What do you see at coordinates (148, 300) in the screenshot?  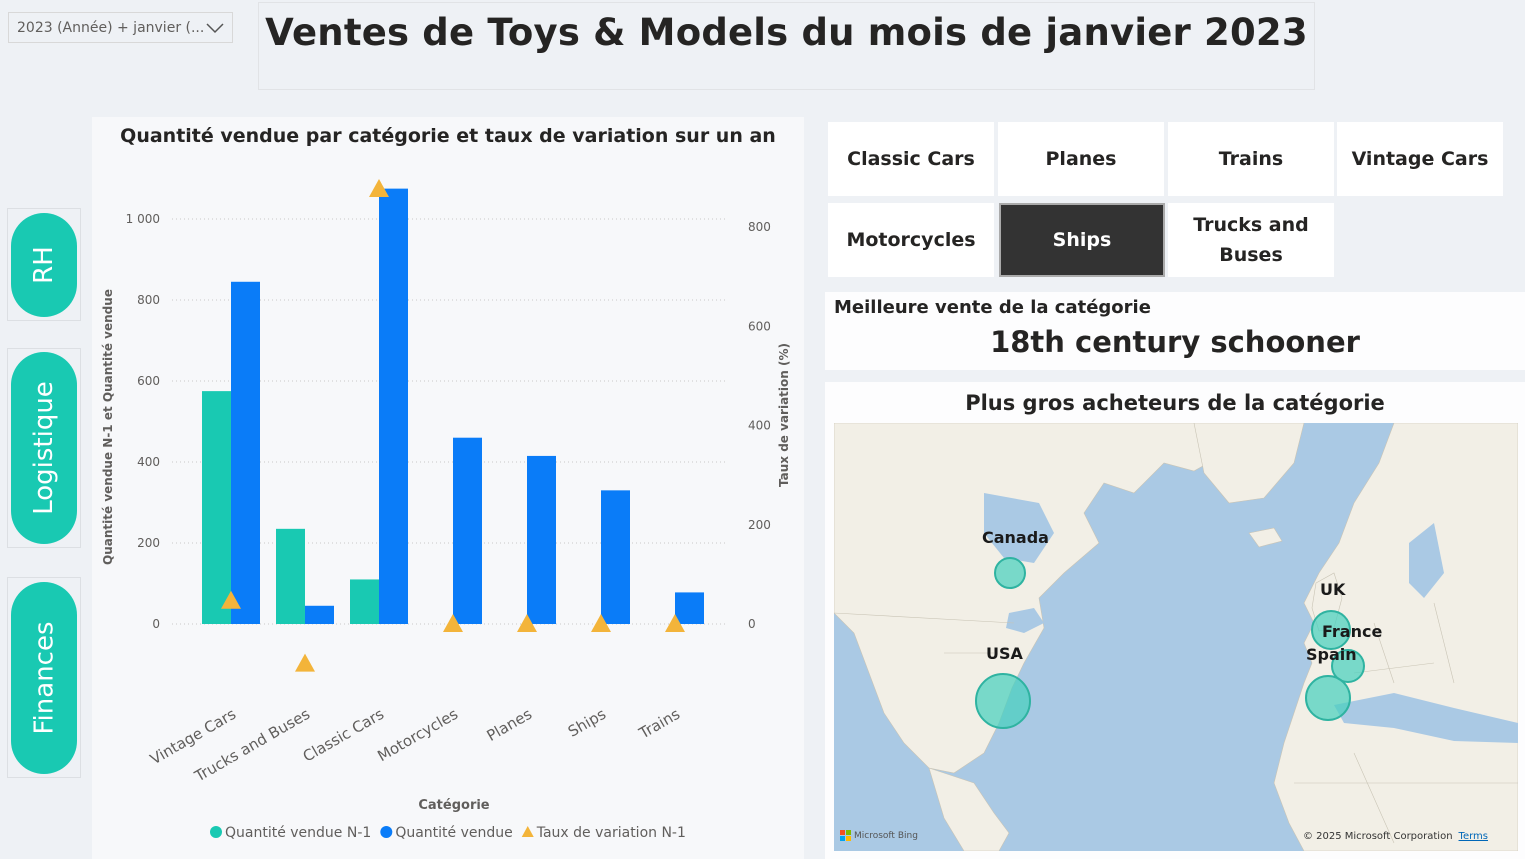 I see `y-tick-label: 800` at bounding box center [148, 300].